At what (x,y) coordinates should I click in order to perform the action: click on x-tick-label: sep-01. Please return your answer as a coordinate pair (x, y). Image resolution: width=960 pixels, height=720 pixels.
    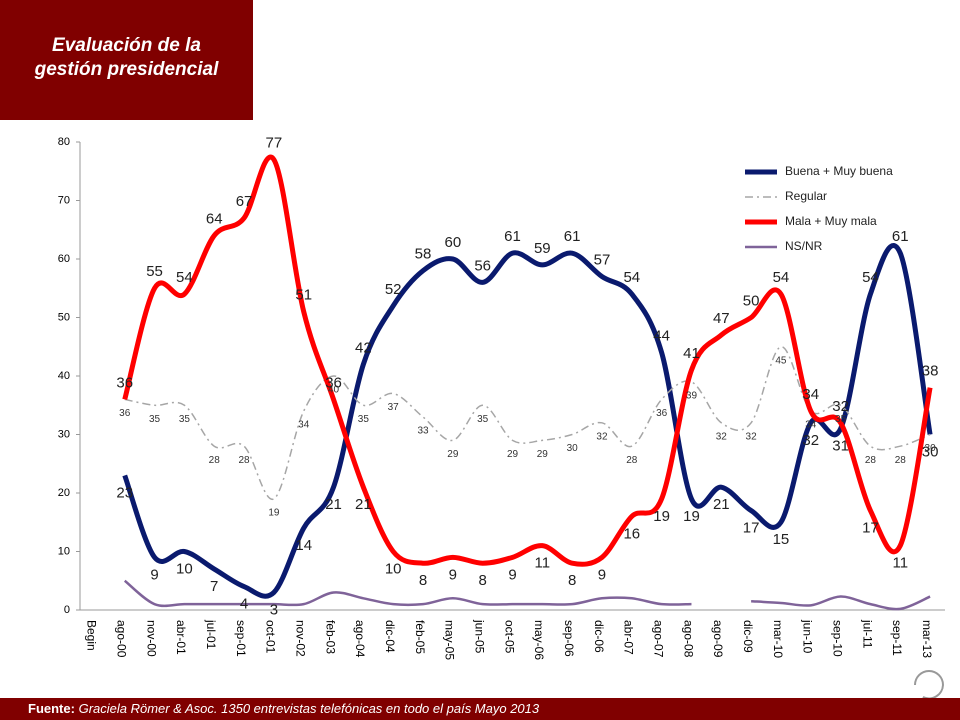
    Looking at the image, I should click on (241, 638).